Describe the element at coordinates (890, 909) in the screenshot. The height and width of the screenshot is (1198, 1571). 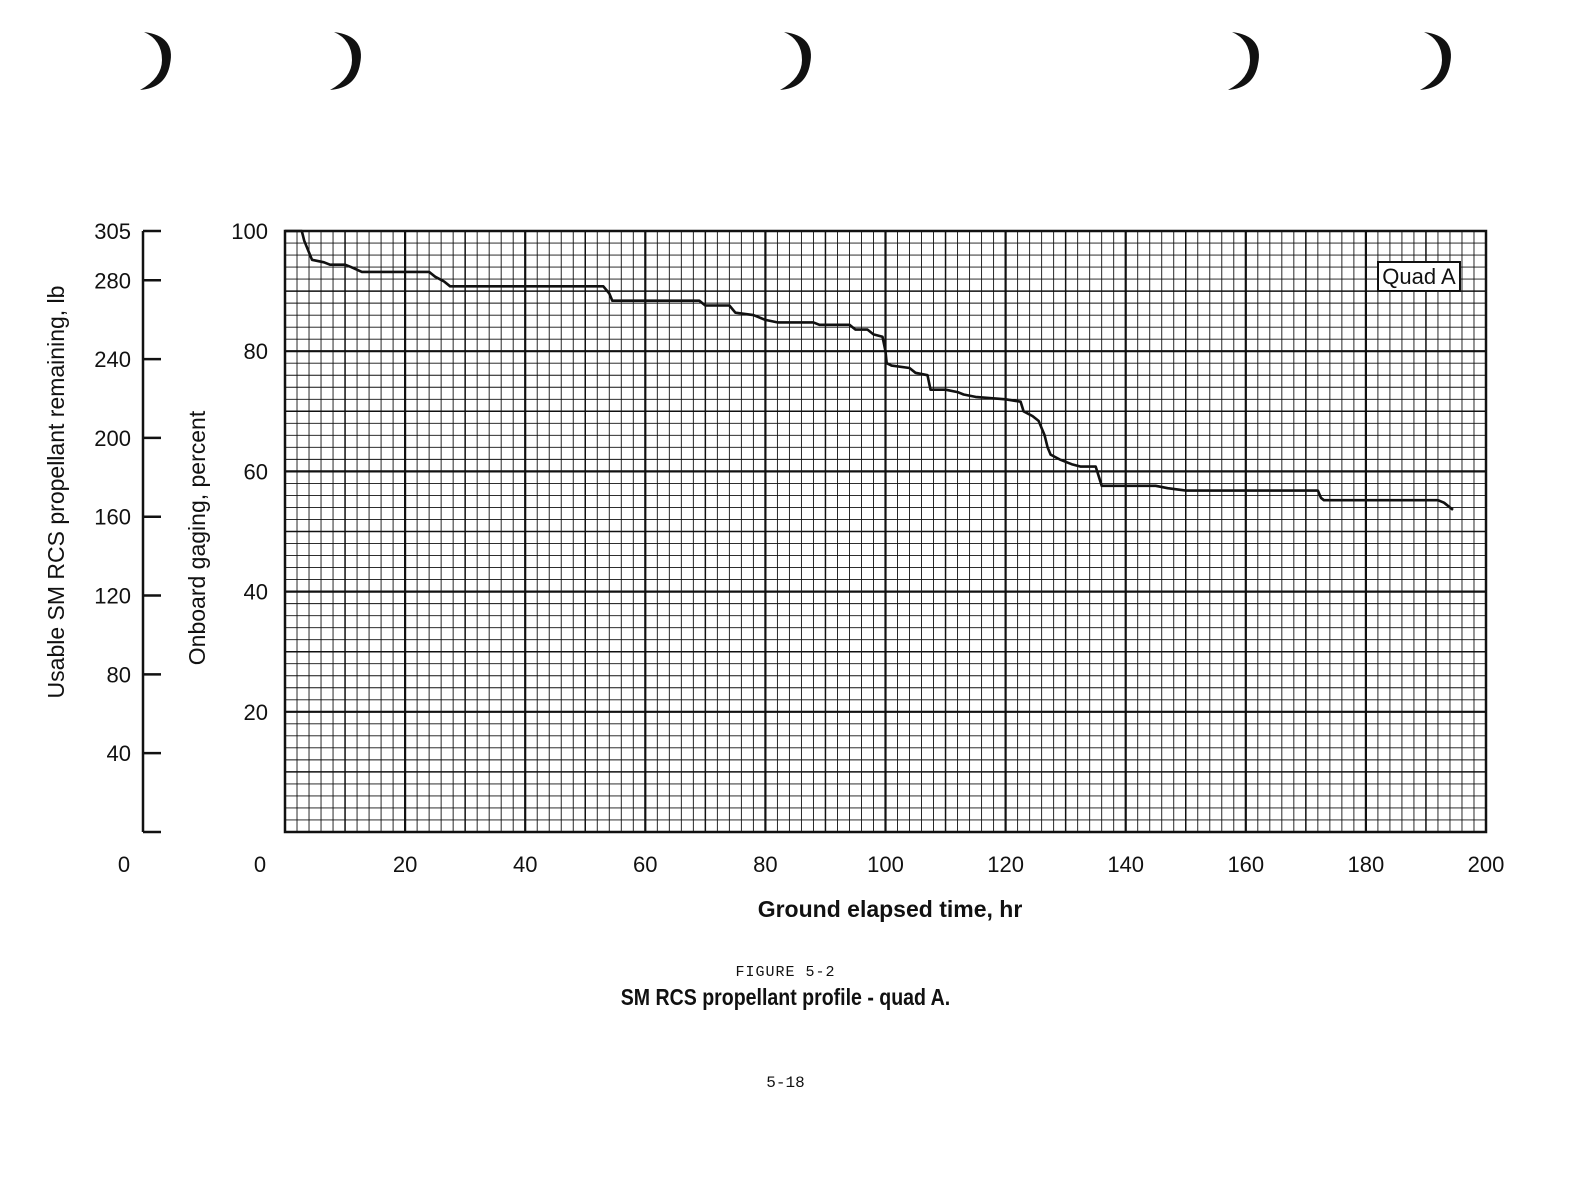
I see `x-axis-label: Ground elapsed time, hr` at that location.